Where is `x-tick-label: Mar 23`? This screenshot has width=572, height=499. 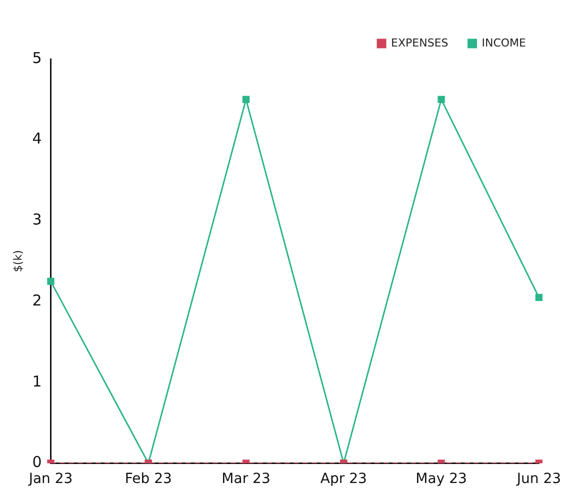
x-tick-label: Mar 23 is located at coordinates (246, 479).